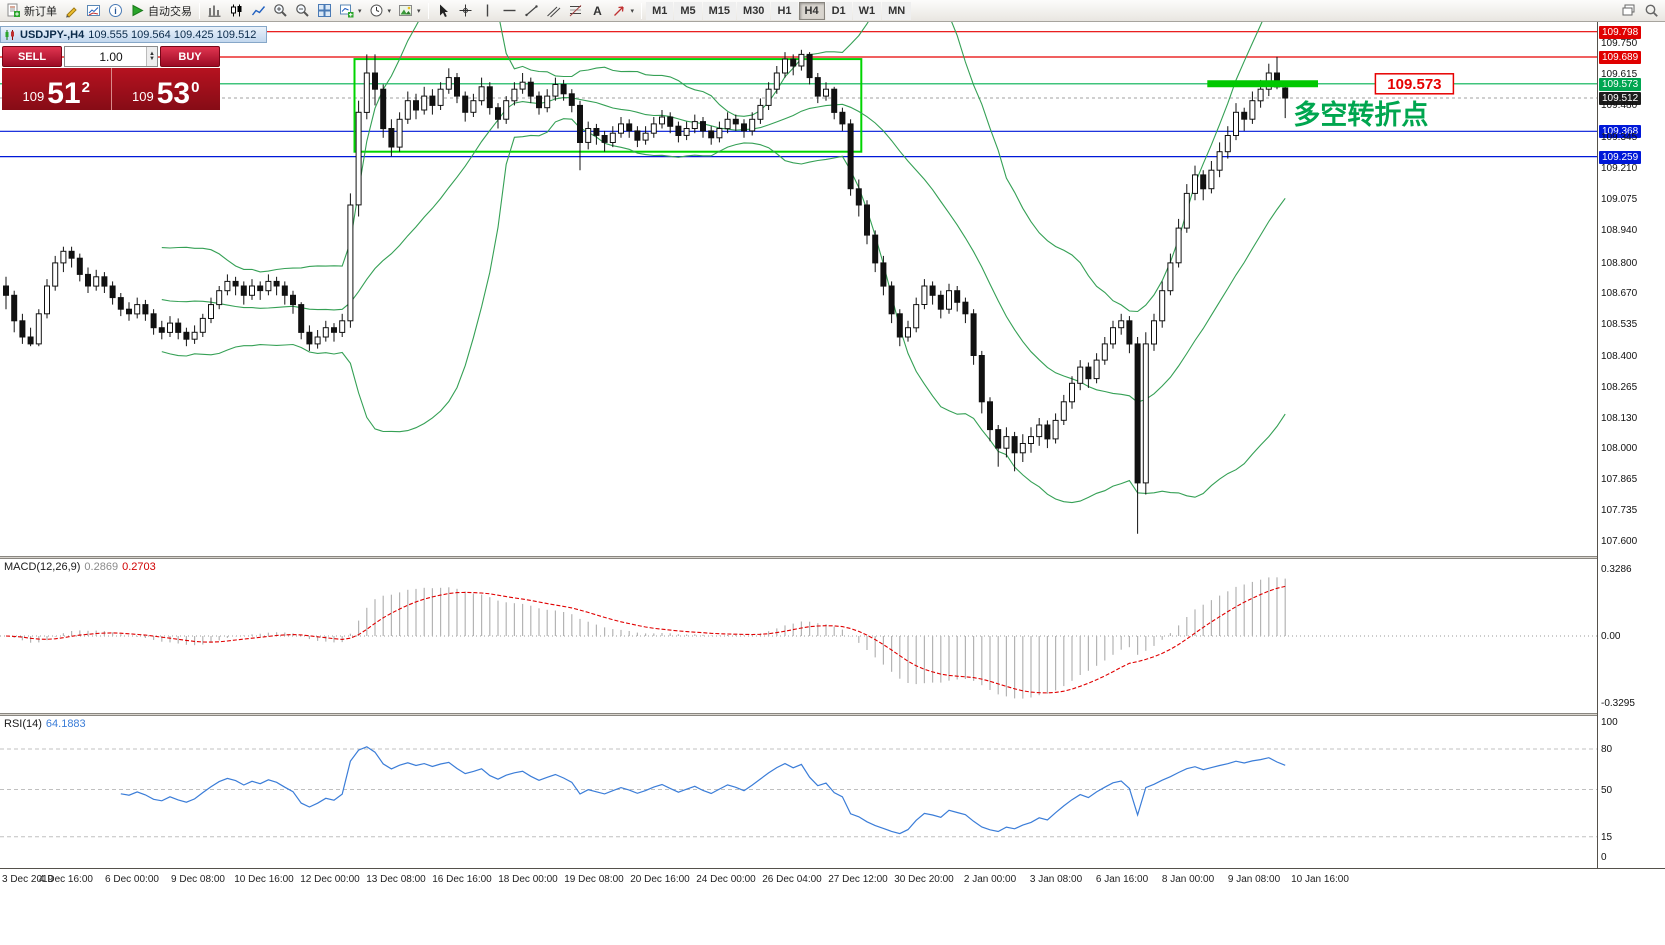 This screenshot has width=1665, height=945. I want to click on macd-signal-line, so click(645, 639).